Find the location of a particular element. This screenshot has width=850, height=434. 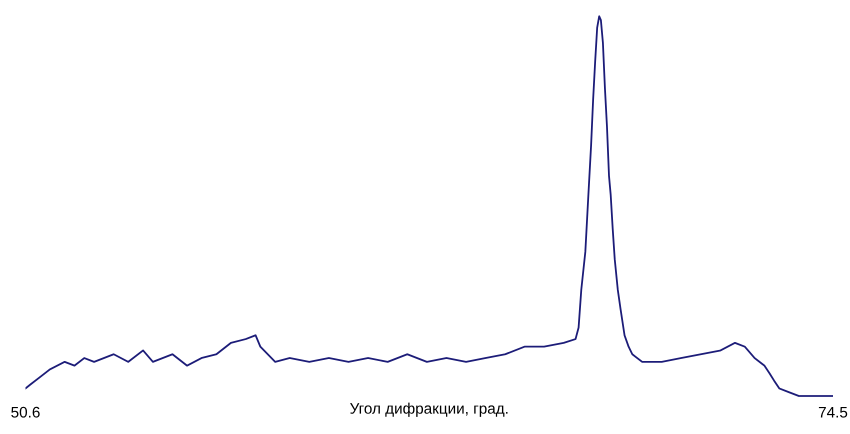

x-tick-label: 74.5 is located at coordinates (833, 412).